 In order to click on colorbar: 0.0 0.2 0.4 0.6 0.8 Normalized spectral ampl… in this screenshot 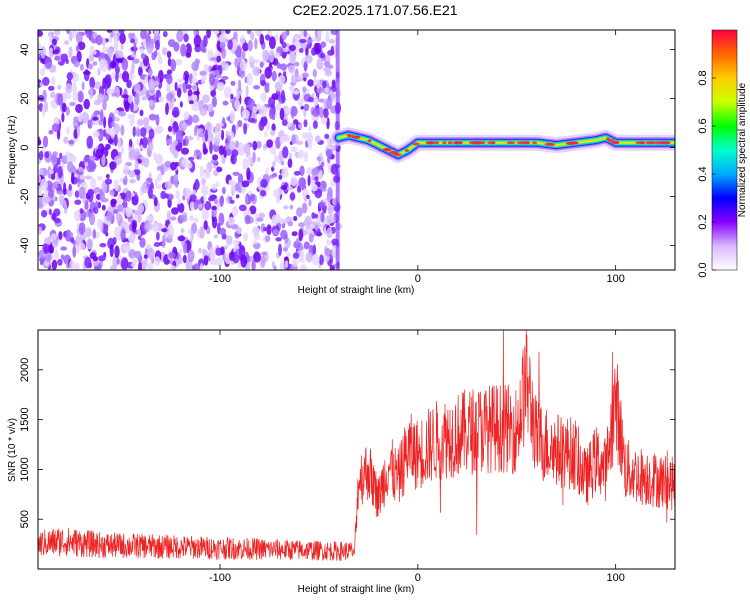, I will do `click(722, 153)`.